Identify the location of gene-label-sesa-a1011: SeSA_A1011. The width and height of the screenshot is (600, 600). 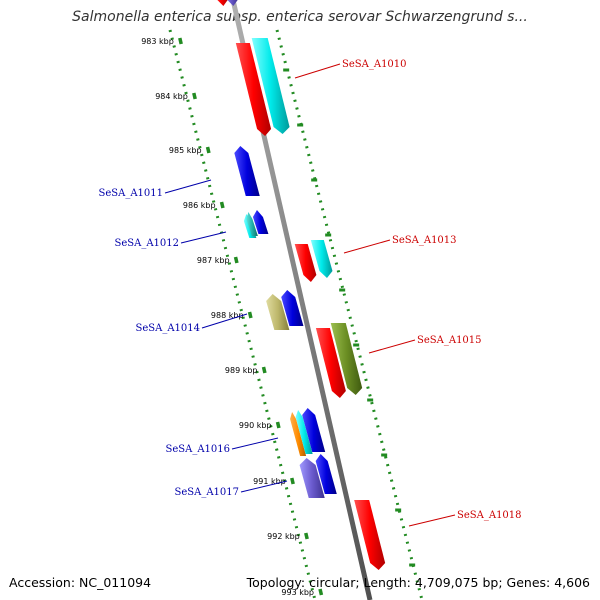
(130, 193).